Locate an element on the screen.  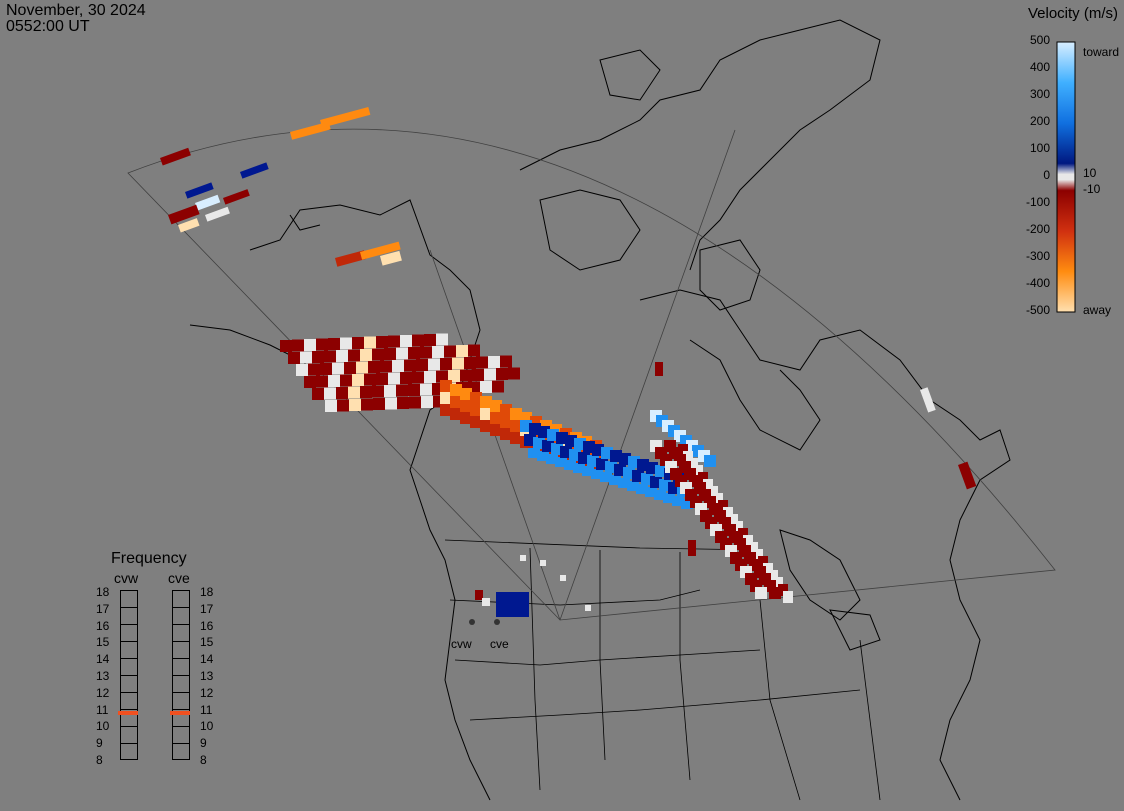
date-label: November, 30 2024 is located at coordinates (76, 10).